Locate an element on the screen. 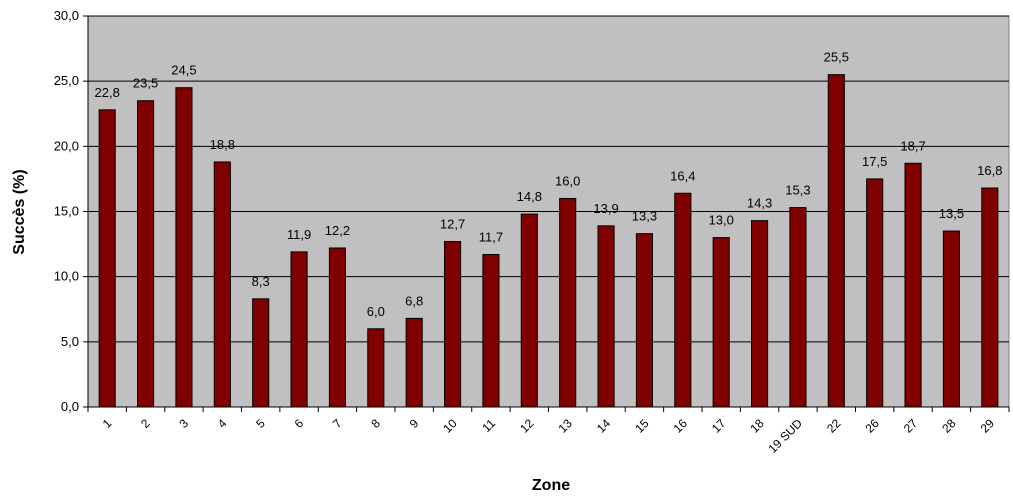 This screenshot has height=497, width=1013. data-label: 18,8 is located at coordinates (222, 144).